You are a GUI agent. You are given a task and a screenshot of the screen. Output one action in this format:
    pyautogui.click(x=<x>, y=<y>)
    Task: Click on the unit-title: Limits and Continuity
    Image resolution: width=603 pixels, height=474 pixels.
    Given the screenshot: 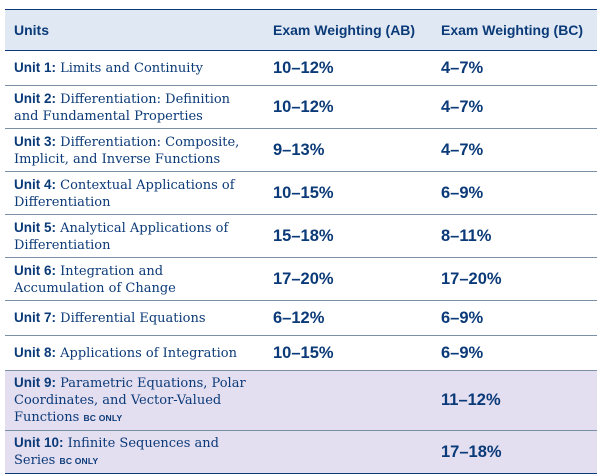 What is the action you would take?
    pyautogui.click(x=132, y=68)
    